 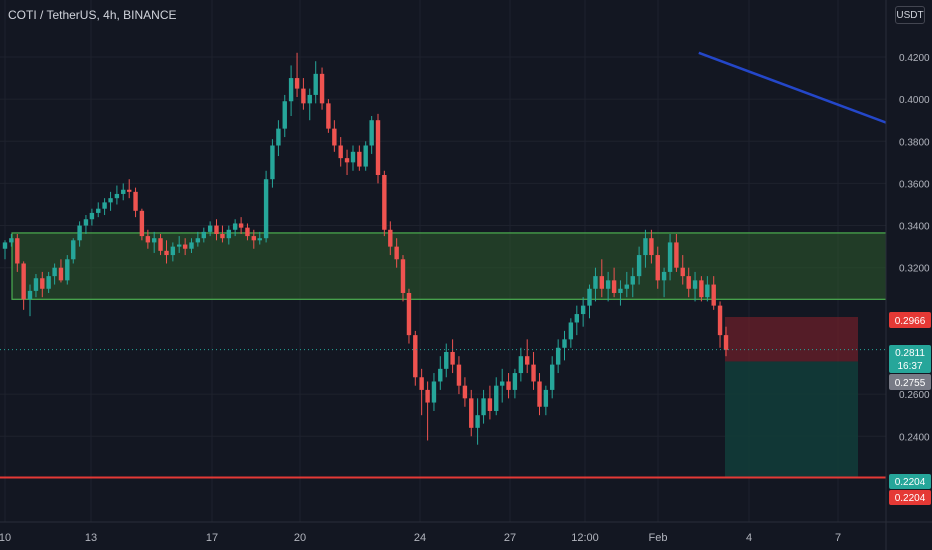 I want to click on price-scale, so click(x=909, y=261).